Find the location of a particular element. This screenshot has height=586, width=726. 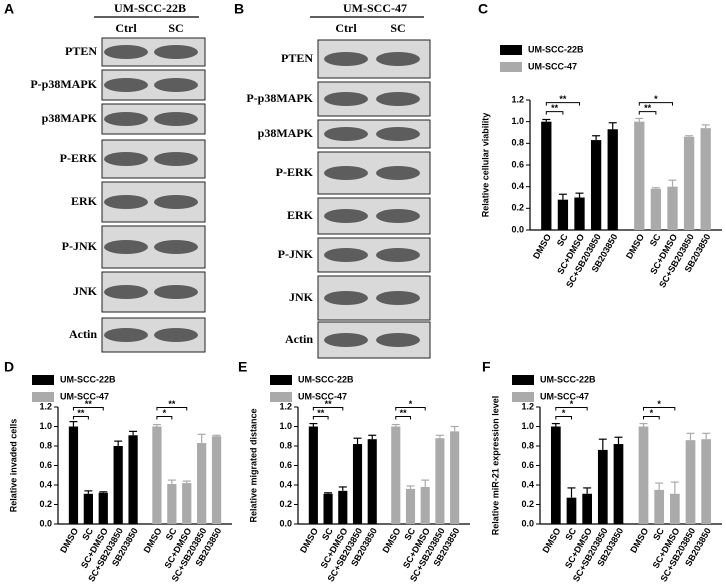

panel-letter: B is located at coordinates (239, 9).